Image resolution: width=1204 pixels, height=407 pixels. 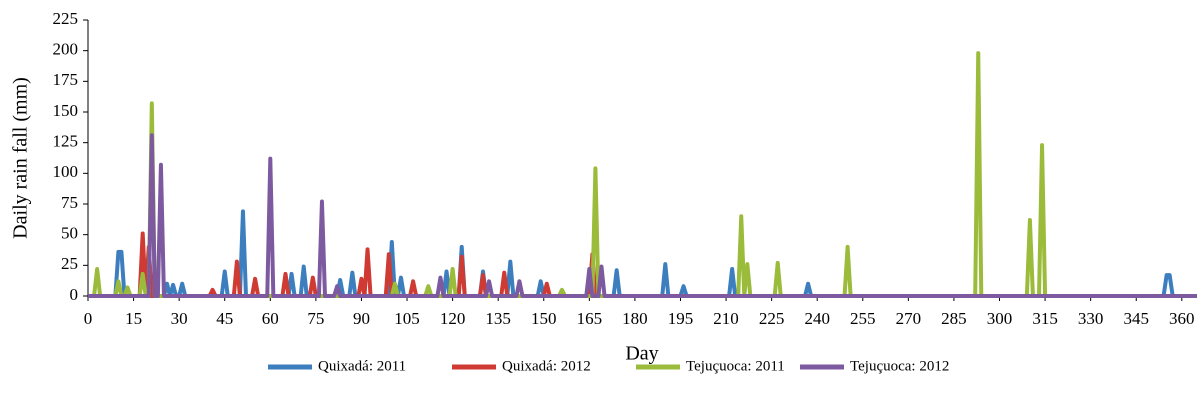 I want to click on y-tick-label: 175, so click(x=66, y=79).